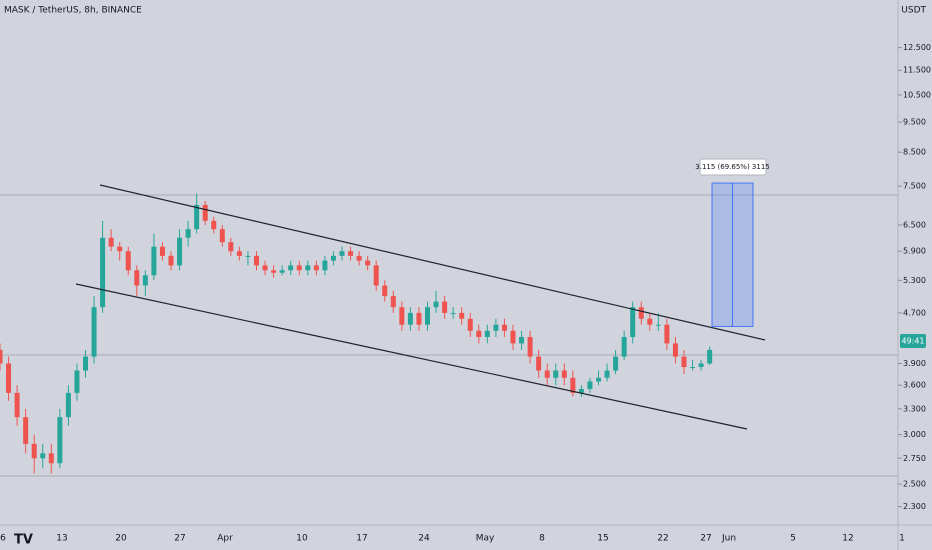  Describe the element at coordinates (914, 363) in the screenshot. I see `y-tick-label: 3.900` at that location.